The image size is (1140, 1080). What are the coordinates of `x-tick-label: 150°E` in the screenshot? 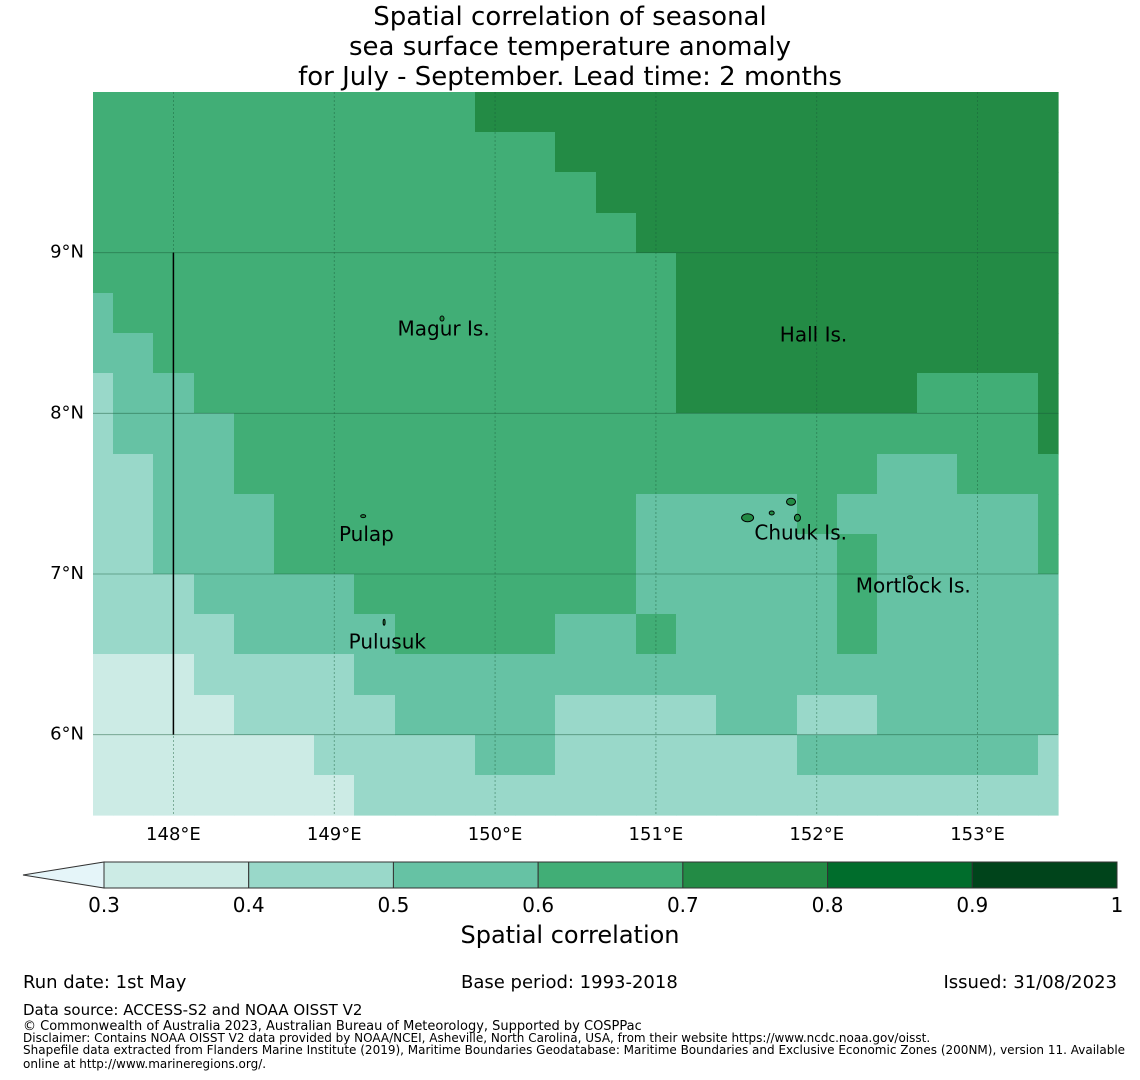 It's located at (495, 834).